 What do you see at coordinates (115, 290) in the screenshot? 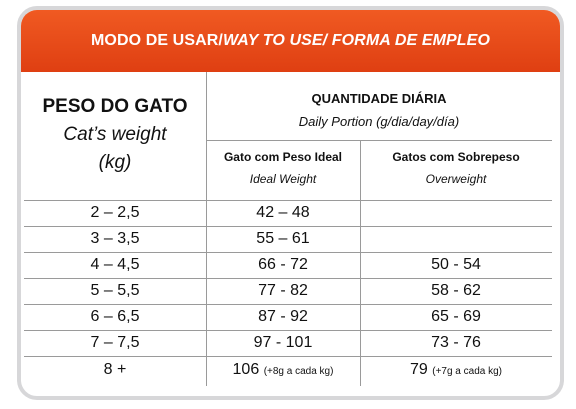
I see `weight-cell: 5 – 5,5` at bounding box center [115, 290].